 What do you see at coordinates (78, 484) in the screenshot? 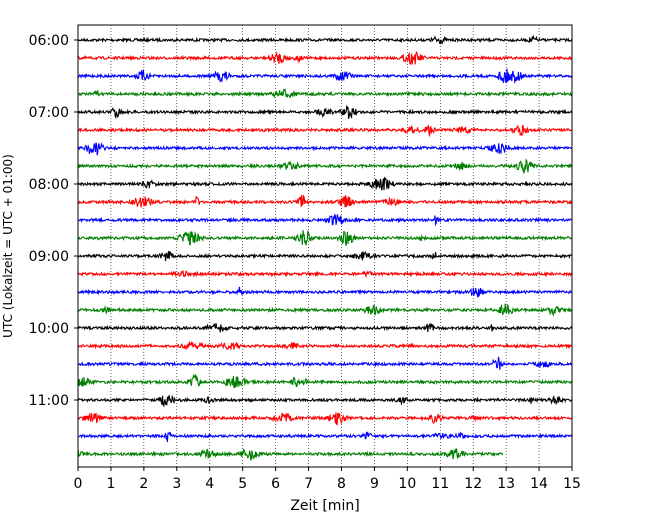
I see `x-tick-label: 0` at bounding box center [78, 484].